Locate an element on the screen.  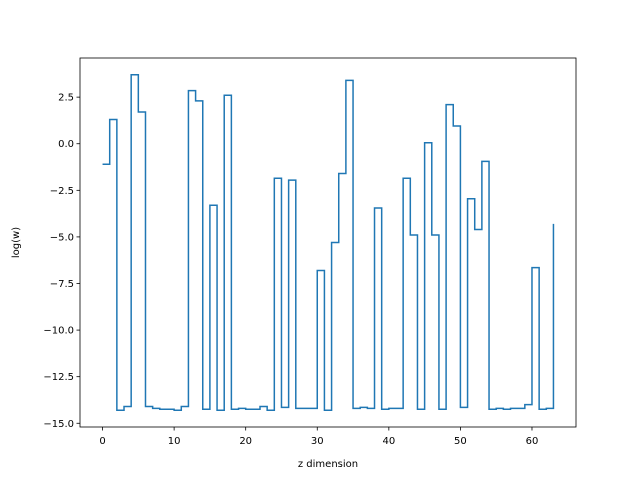
x-axis-label: z dimension is located at coordinates (328, 464).